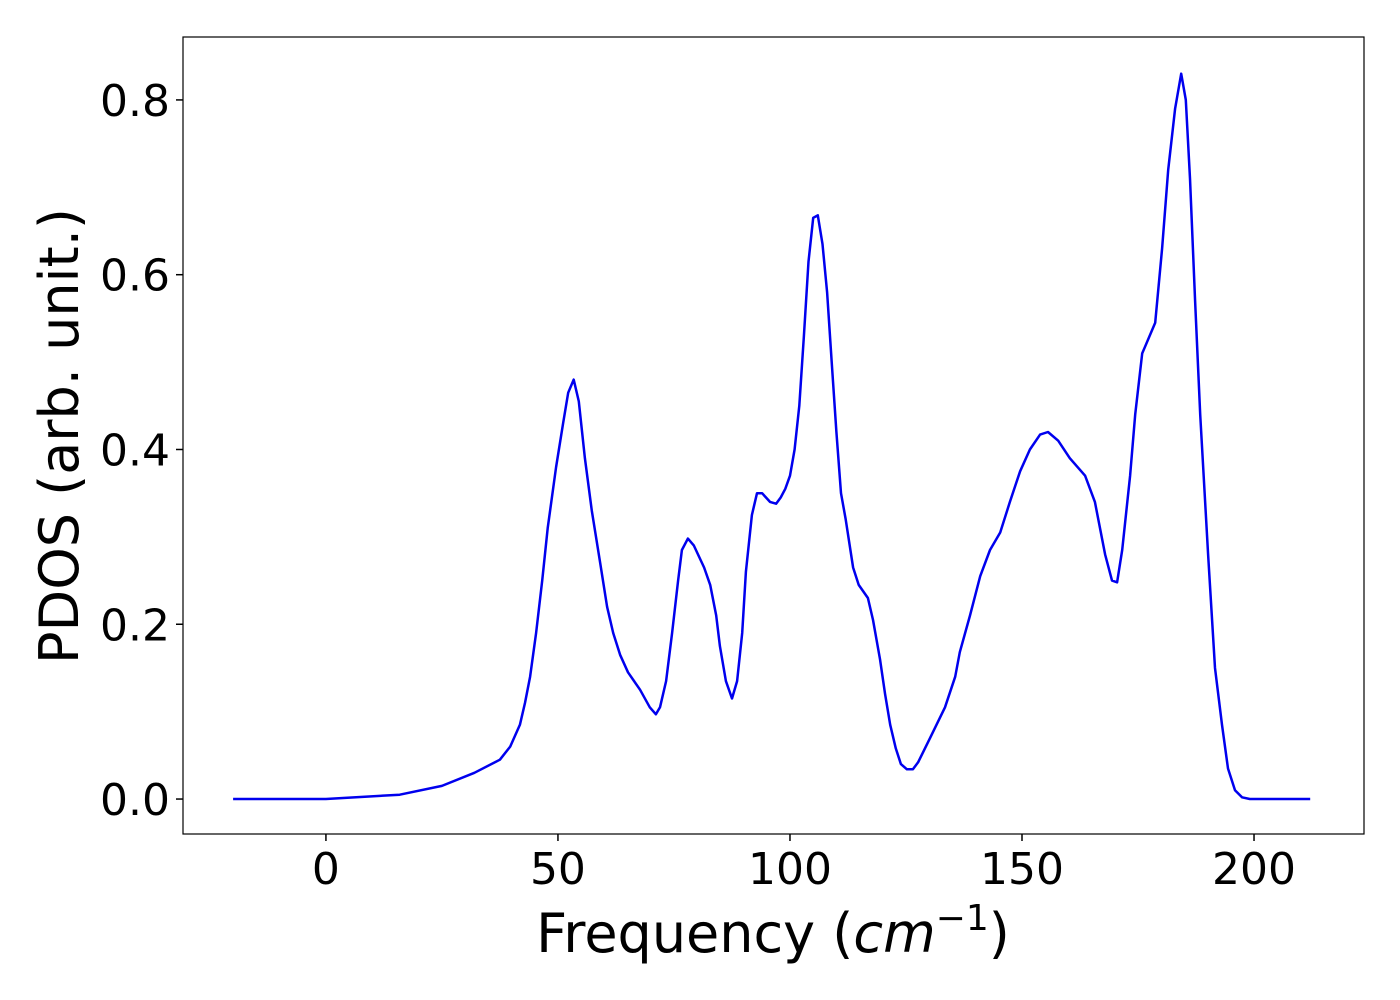 The height and width of the screenshot is (1000, 1400). What do you see at coordinates (135, 276) in the screenshot?
I see `y-tick-label: 0.6` at bounding box center [135, 276].